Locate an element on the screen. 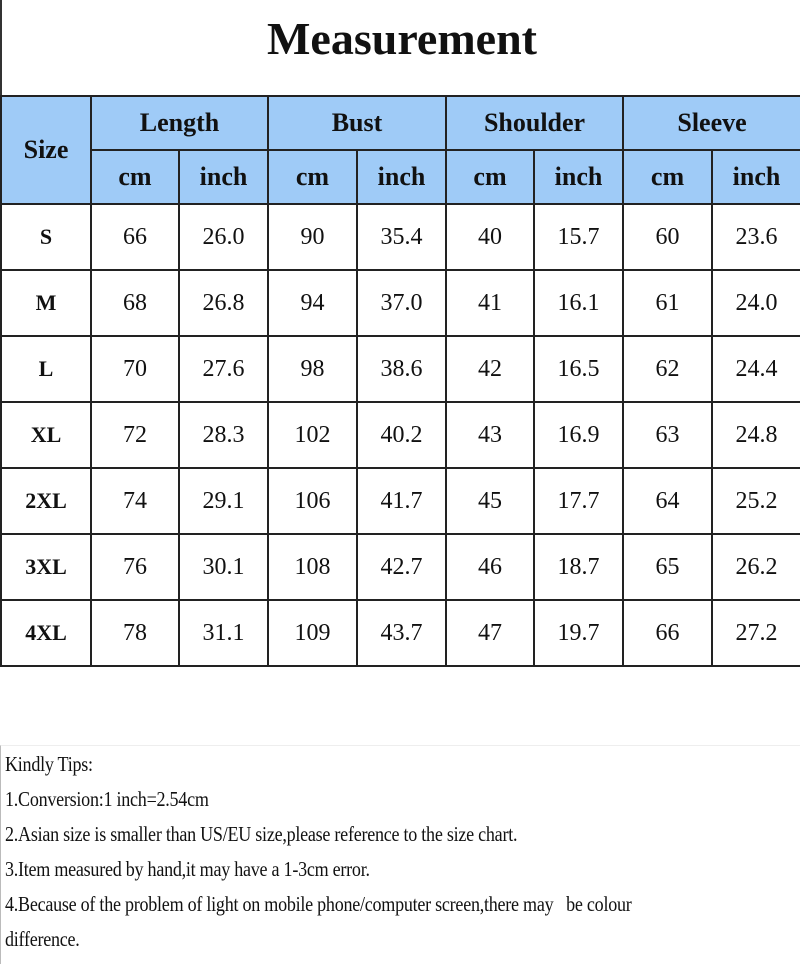 Image resolution: width=800 pixels, height=964 pixels. value-cell: 60 is located at coordinates (668, 237).